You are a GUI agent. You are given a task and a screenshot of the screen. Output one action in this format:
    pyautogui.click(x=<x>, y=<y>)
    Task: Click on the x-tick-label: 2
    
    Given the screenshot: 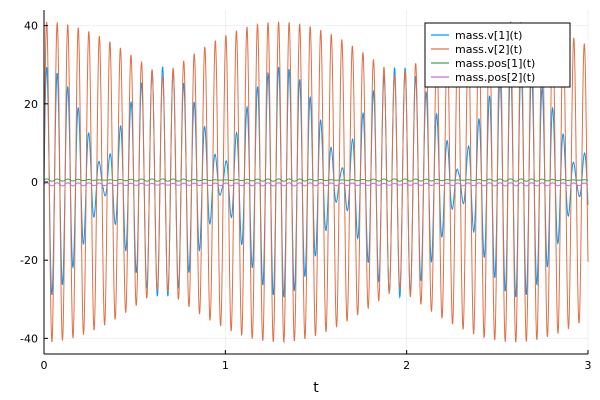 What is the action you would take?
    pyautogui.click(x=406, y=365)
    